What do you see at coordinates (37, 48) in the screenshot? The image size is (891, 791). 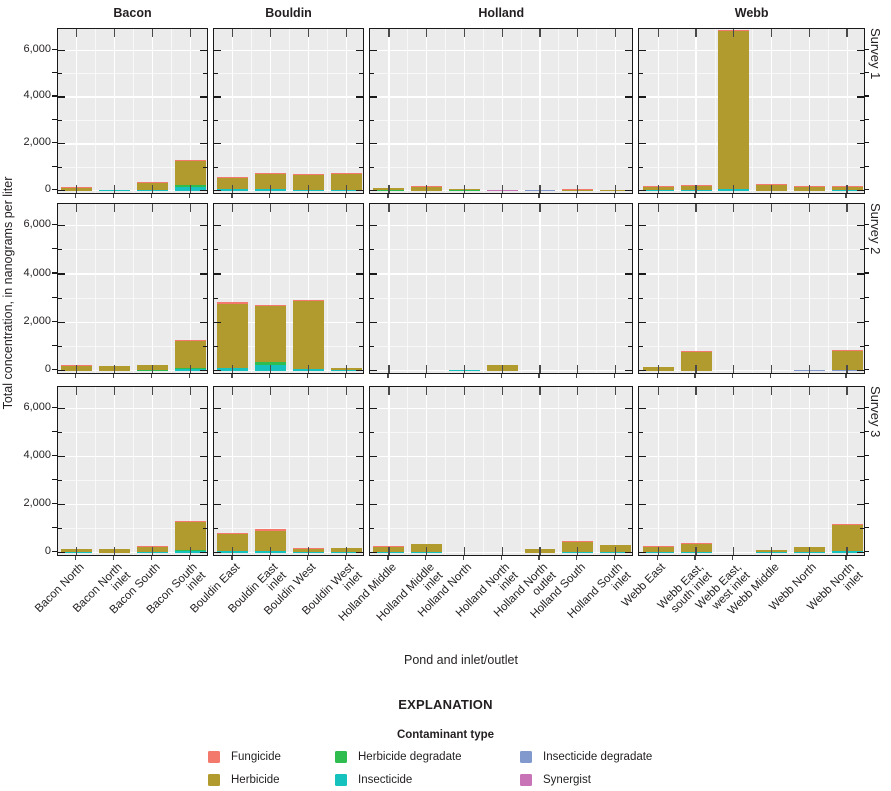 I see `y-tick-label: 6,000` at bounding box center [37, 48].